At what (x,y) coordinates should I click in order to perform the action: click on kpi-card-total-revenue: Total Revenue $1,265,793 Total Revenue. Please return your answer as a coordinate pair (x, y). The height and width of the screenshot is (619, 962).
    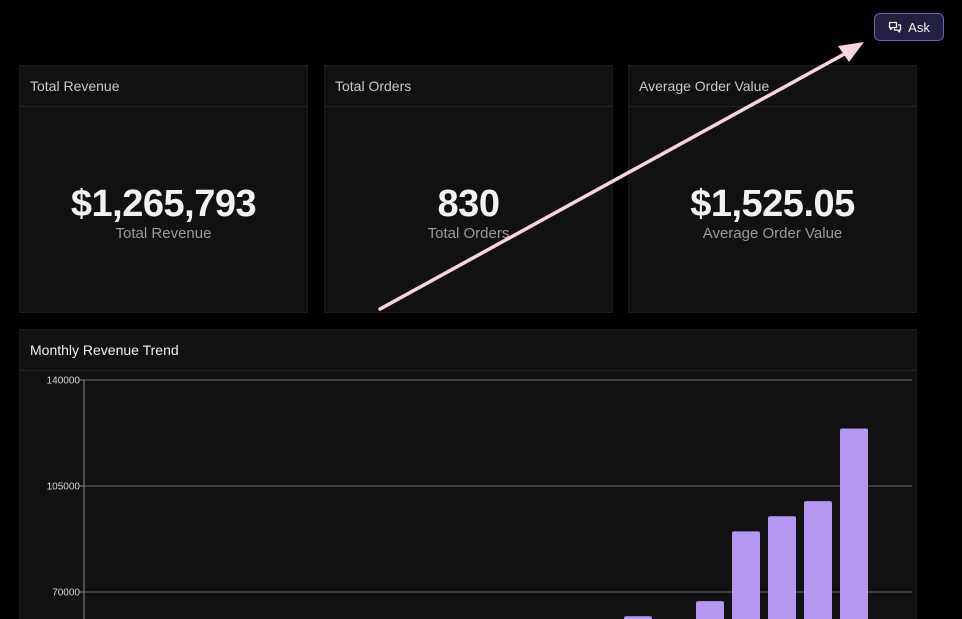
    Looking at the image, I should click on (163, 189).